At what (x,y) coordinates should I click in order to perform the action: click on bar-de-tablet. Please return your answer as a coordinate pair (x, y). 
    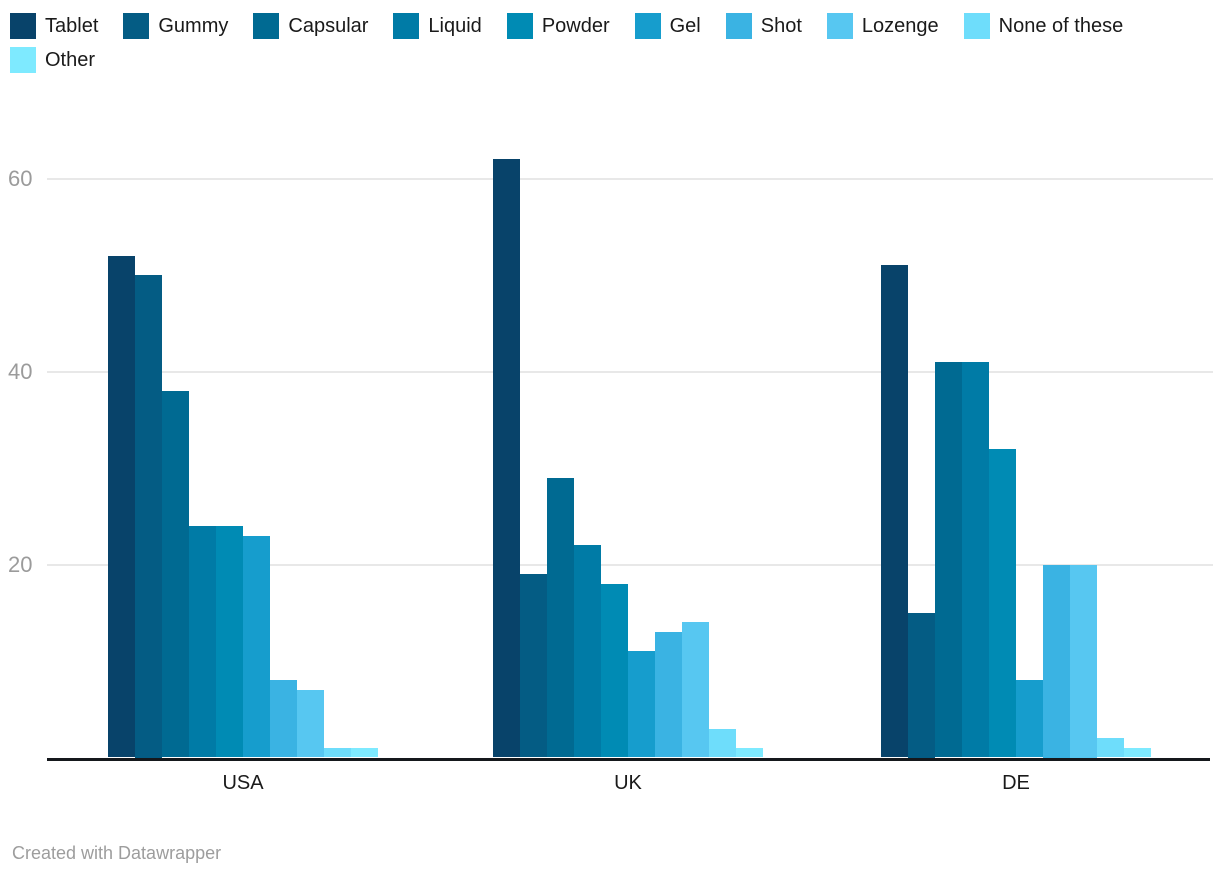
    Looking at the image, I should click on (894, 511).